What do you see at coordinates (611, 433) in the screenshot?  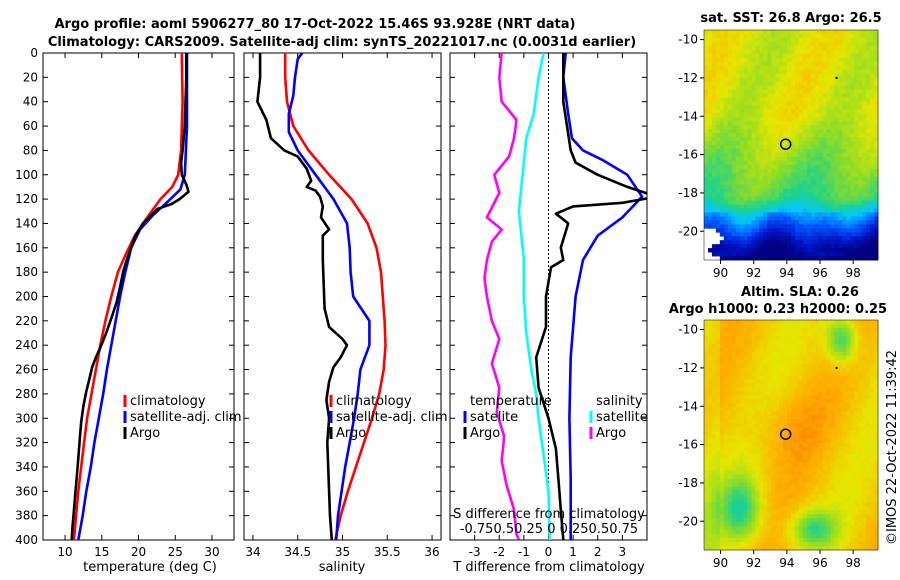 I see `legend-label-s-argo: Argo` at bounding box center [611, 433].